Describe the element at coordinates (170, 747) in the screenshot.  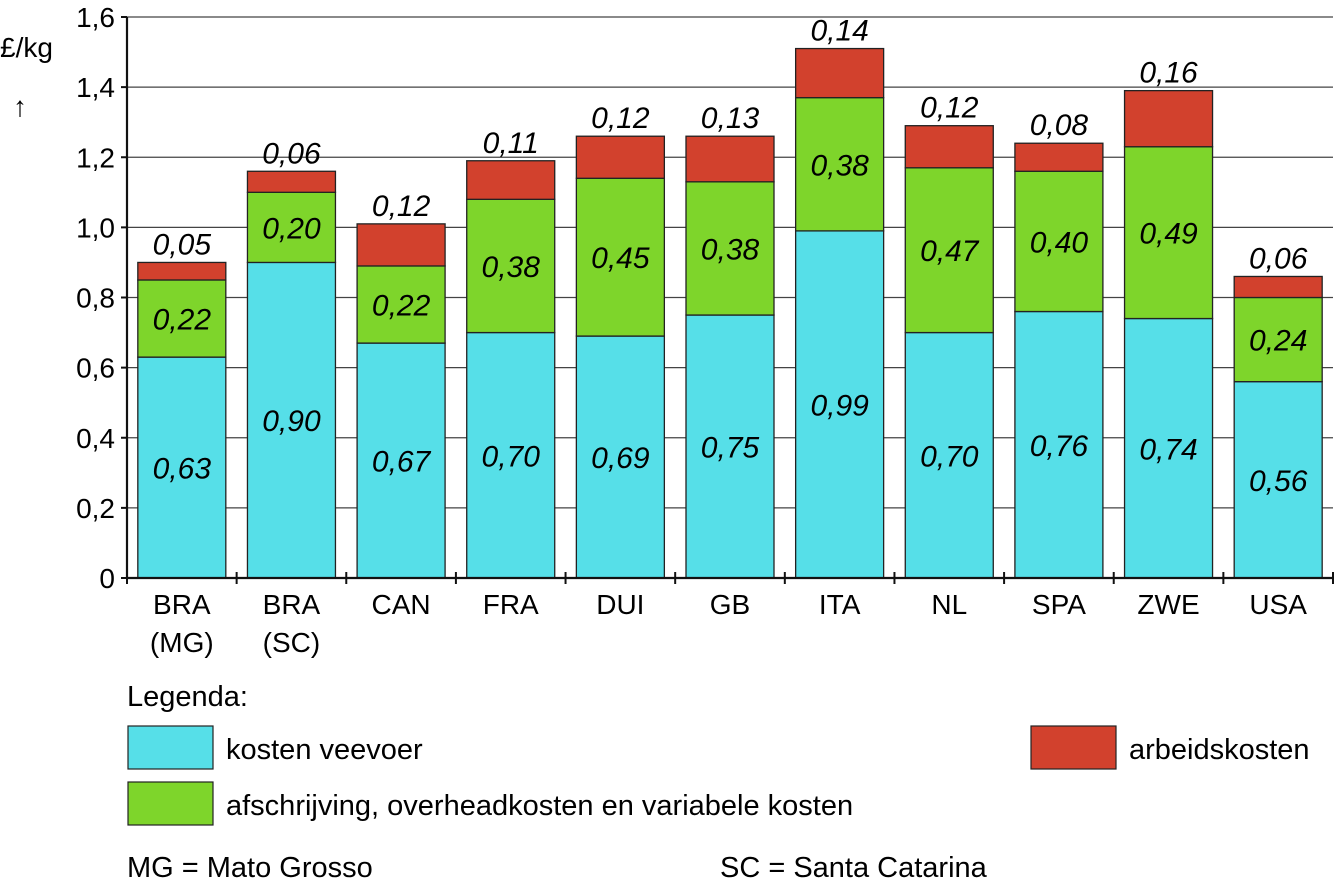
I see `legend-item-feed-costs-swatch` at that location.